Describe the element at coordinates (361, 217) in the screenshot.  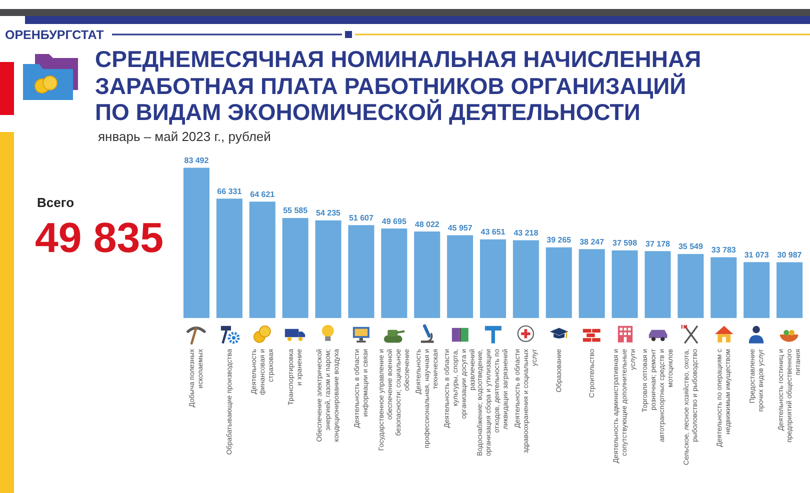
I see `data-label: 51 607` at that location.